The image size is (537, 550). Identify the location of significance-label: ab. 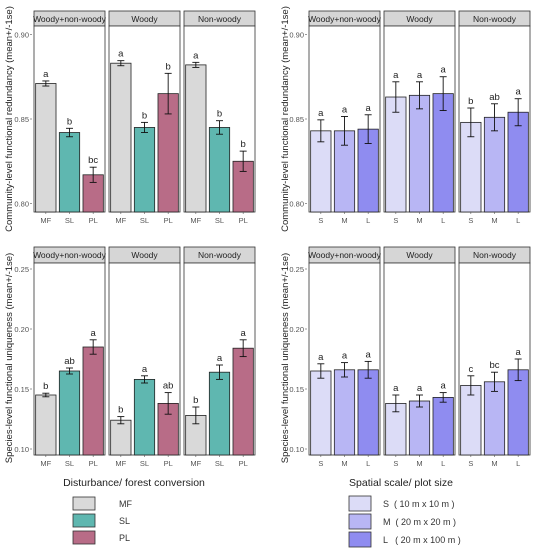
(168, 386).